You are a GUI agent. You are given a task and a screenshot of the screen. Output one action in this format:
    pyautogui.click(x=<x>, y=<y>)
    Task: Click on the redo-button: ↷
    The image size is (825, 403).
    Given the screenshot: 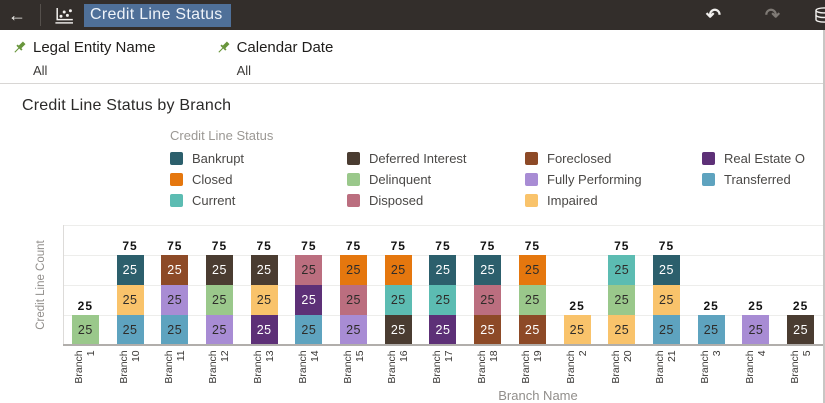 What is the action you would take?
    pyautogui.click(x=772, y=14)
    